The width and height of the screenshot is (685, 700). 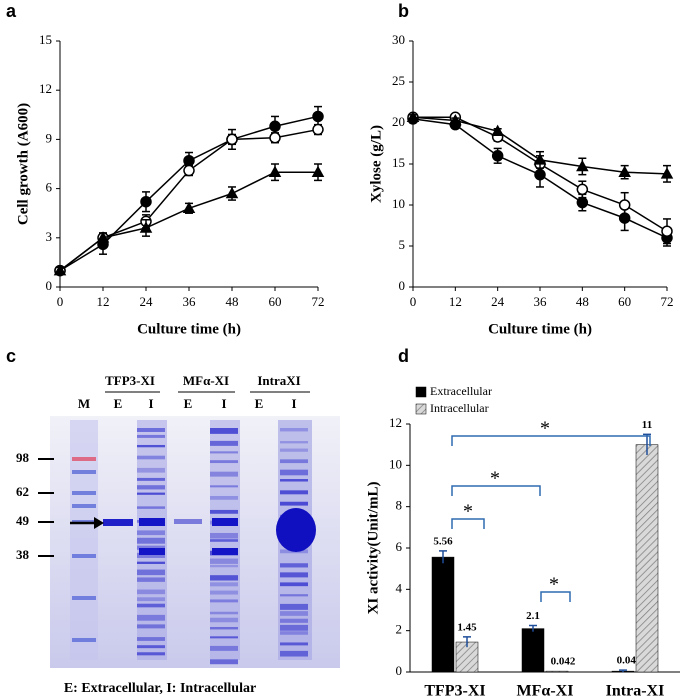 What do you see at coordinates (496, 490) in the screenshot?
I see `significance-bracket` at bounding box center [496, 490].